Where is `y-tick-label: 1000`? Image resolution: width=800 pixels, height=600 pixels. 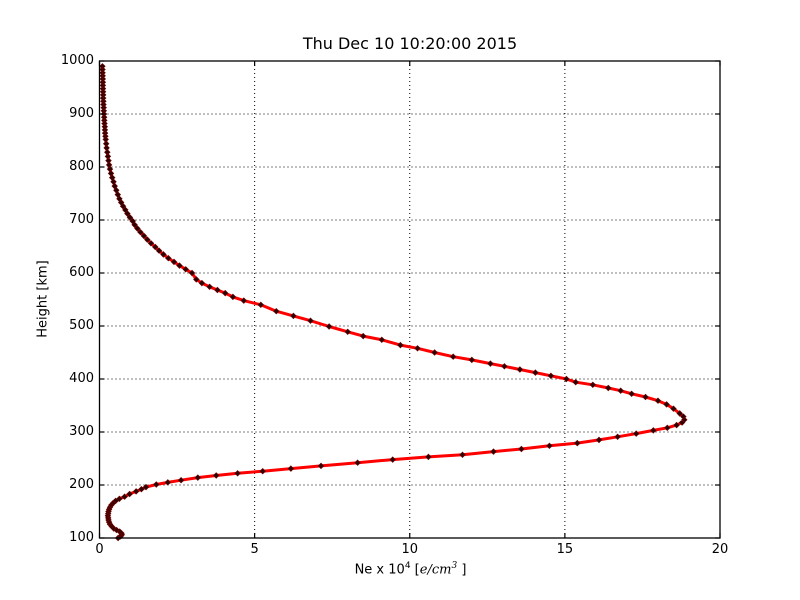
y-tick-label: 1000 is located at coordinates (77, 60).